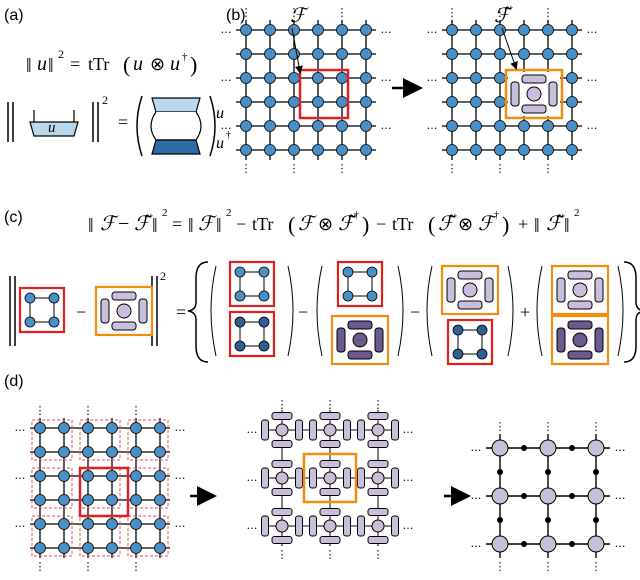  What do you see at coordinates (138, 64) in the screenshot?
I see `svg-text: u` at bounding box center [138, 64].